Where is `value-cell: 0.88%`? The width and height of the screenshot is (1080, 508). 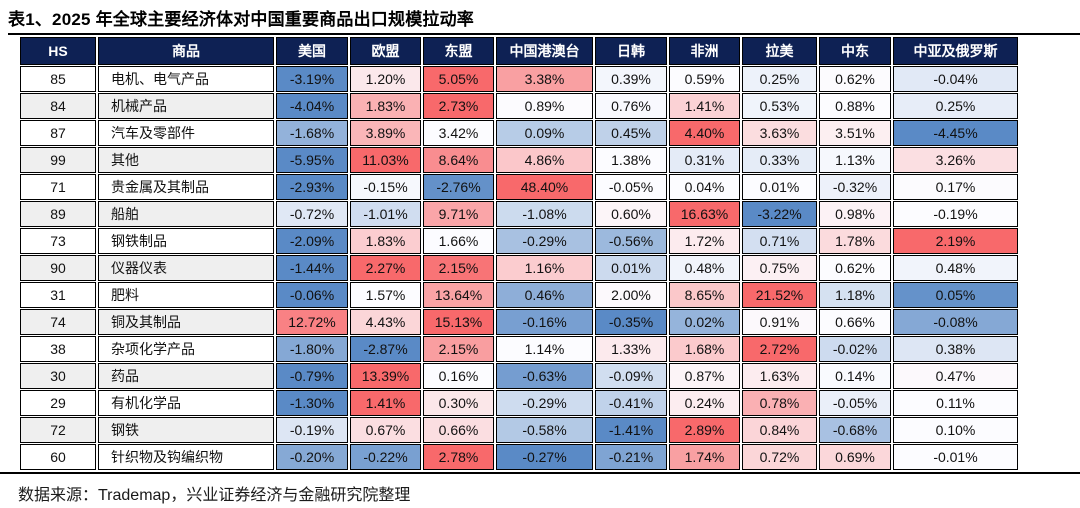 value-cell: 0.88% is located at coordinates (855, 106).